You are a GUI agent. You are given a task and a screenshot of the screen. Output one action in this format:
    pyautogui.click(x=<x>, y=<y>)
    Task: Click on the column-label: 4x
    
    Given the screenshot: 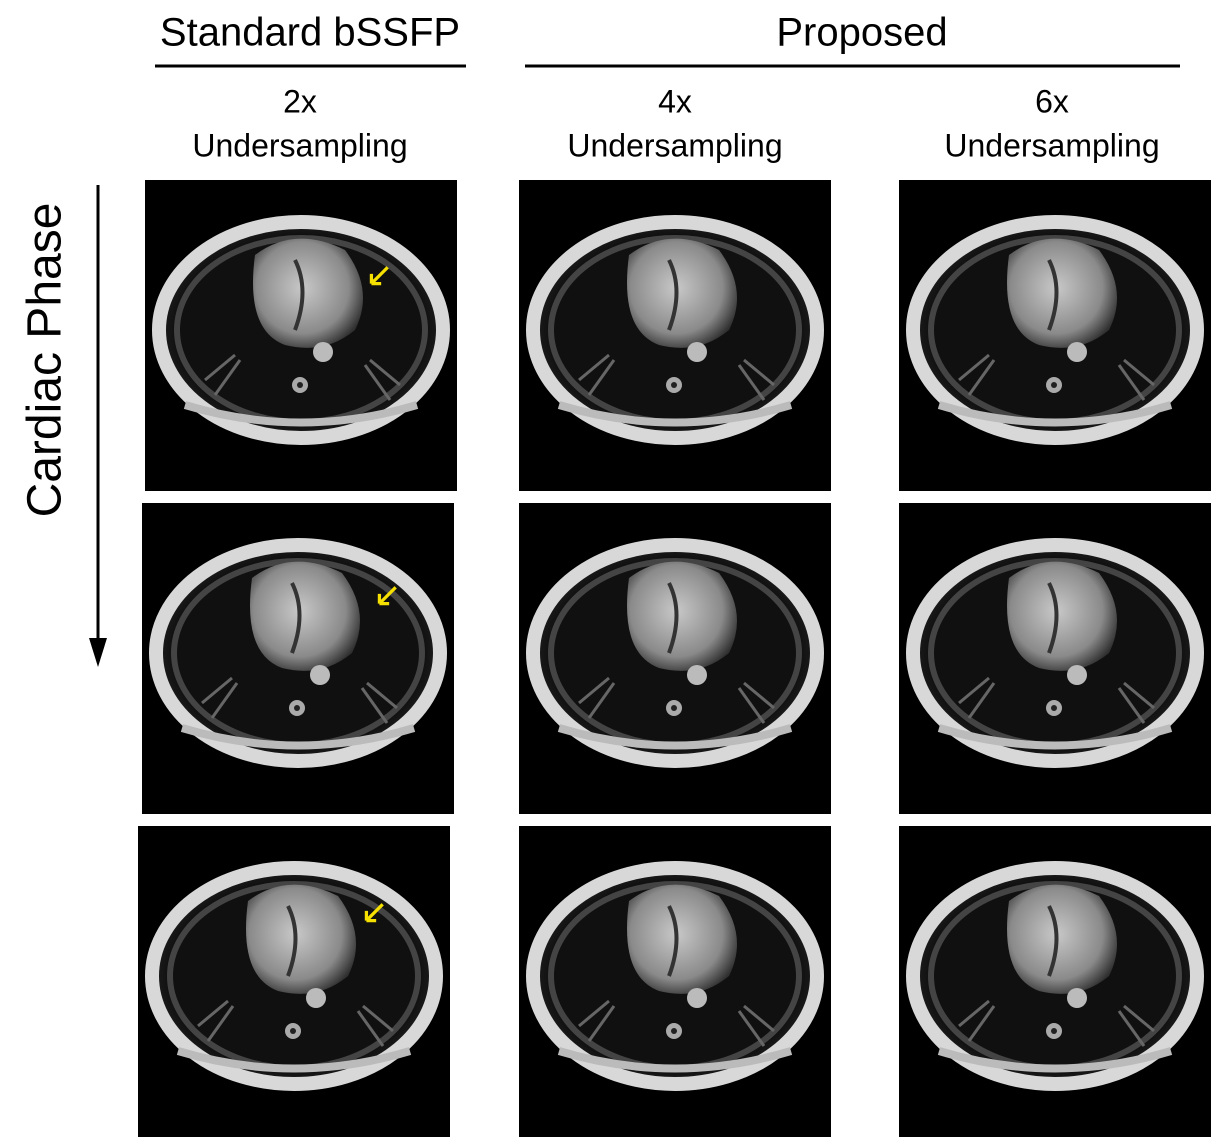 What is the action you would take?
    pyautogui.click(x=675, y=101)
    